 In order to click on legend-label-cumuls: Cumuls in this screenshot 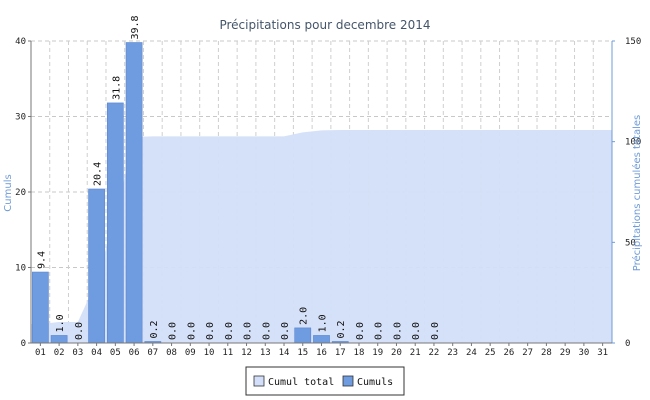, I will do `click(375, 382)`.